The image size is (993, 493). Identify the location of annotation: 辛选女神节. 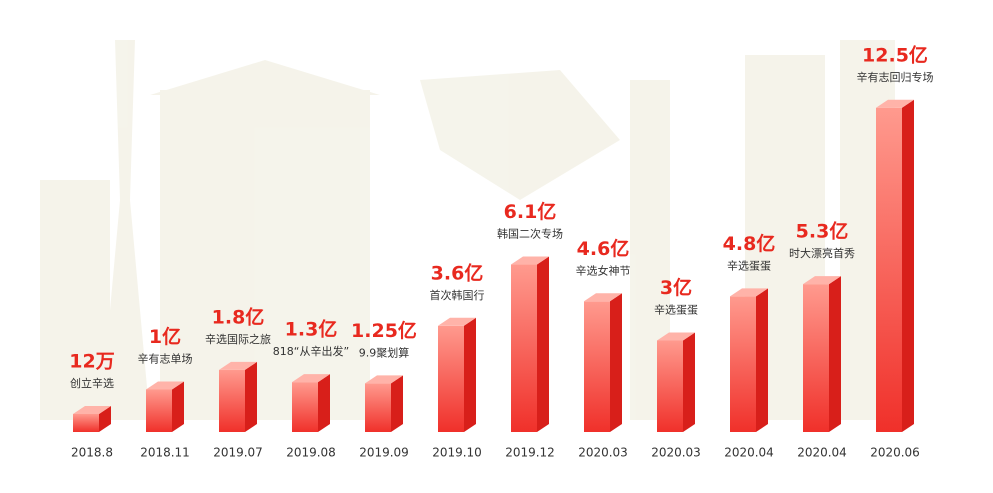
(603, 270).